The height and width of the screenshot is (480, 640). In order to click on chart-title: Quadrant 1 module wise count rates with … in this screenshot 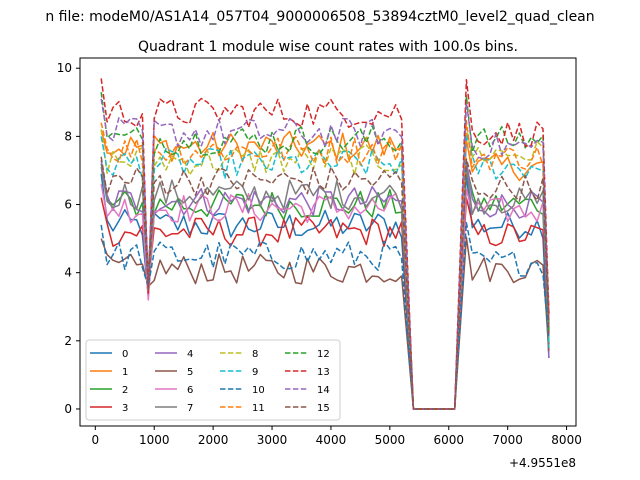, I will do `click(328, 47)`.